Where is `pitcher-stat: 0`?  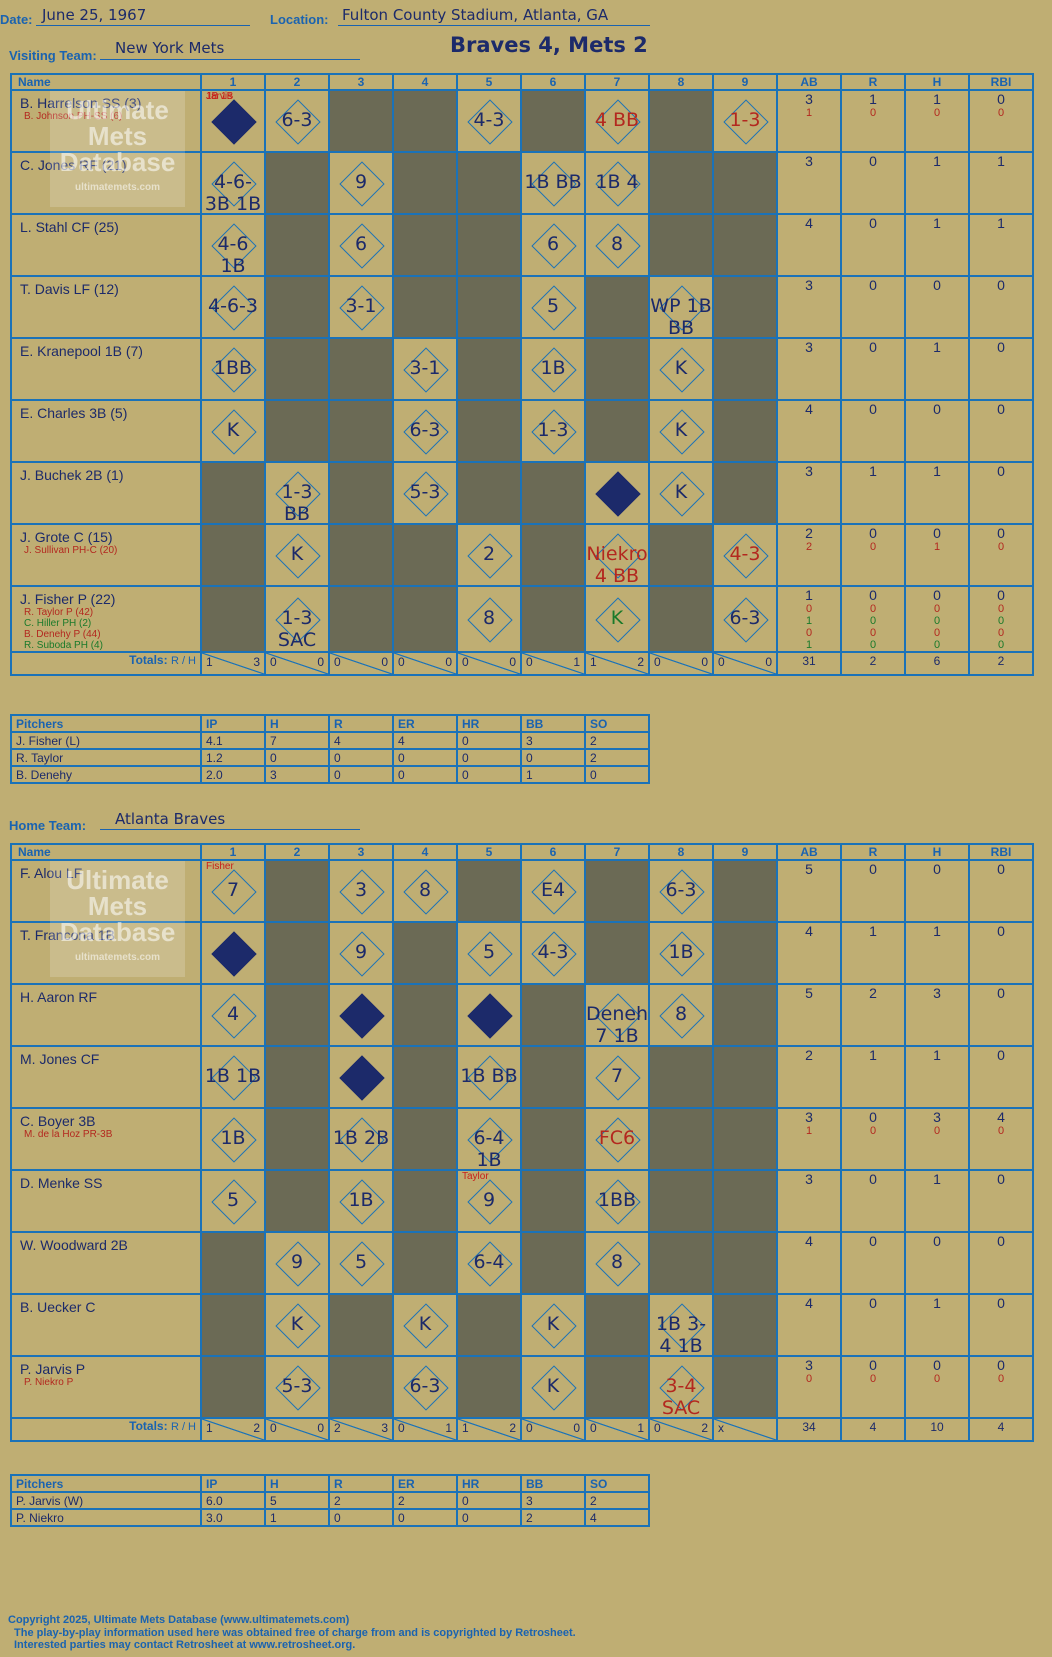 pitcher-stat: 0 is located at coordinates (489, 1517).